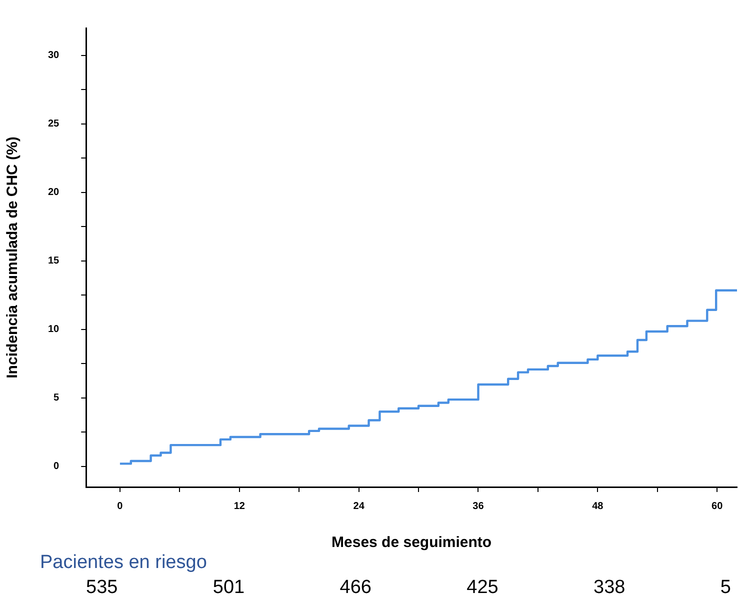 This screenshot has height=602, width=739. Describe the element at coordinates (102, 588) in the screenshot. I see `text: 535` at that location.